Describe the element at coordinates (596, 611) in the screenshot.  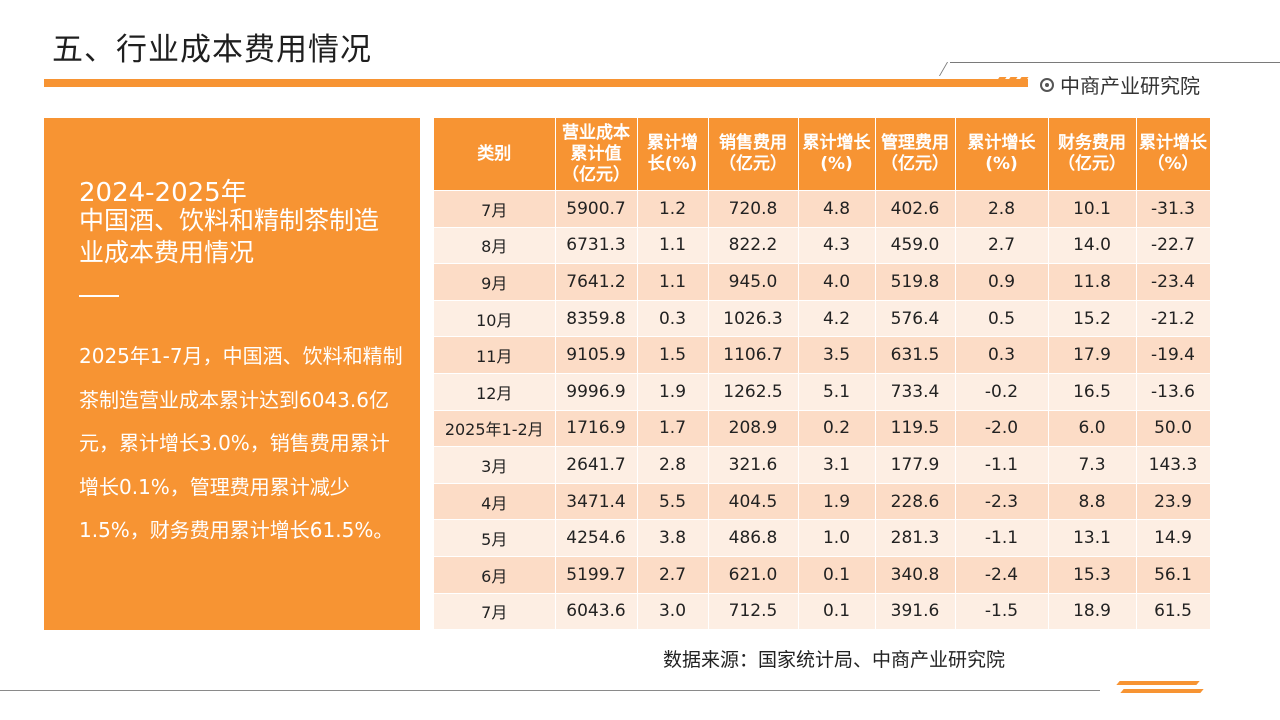
I see `table-cell: 6043.6` at that location.